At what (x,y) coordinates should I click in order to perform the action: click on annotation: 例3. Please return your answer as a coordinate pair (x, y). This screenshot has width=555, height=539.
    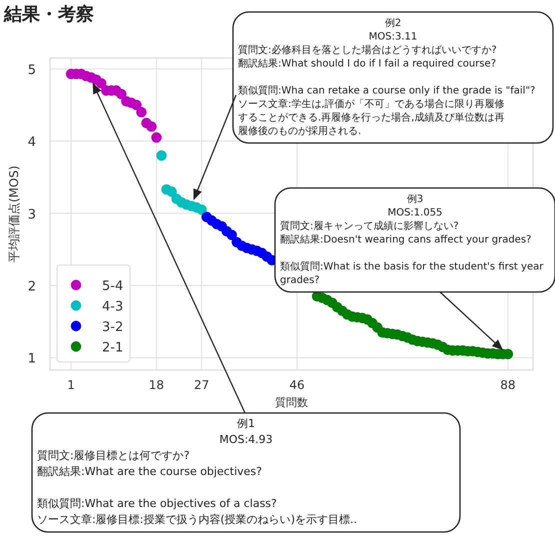
    Looking at the image, I should click on (415, 199).